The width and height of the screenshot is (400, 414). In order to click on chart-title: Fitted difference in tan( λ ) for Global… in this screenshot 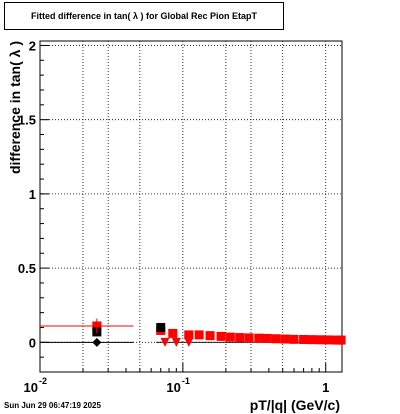, I will do `click(144, 16)`.